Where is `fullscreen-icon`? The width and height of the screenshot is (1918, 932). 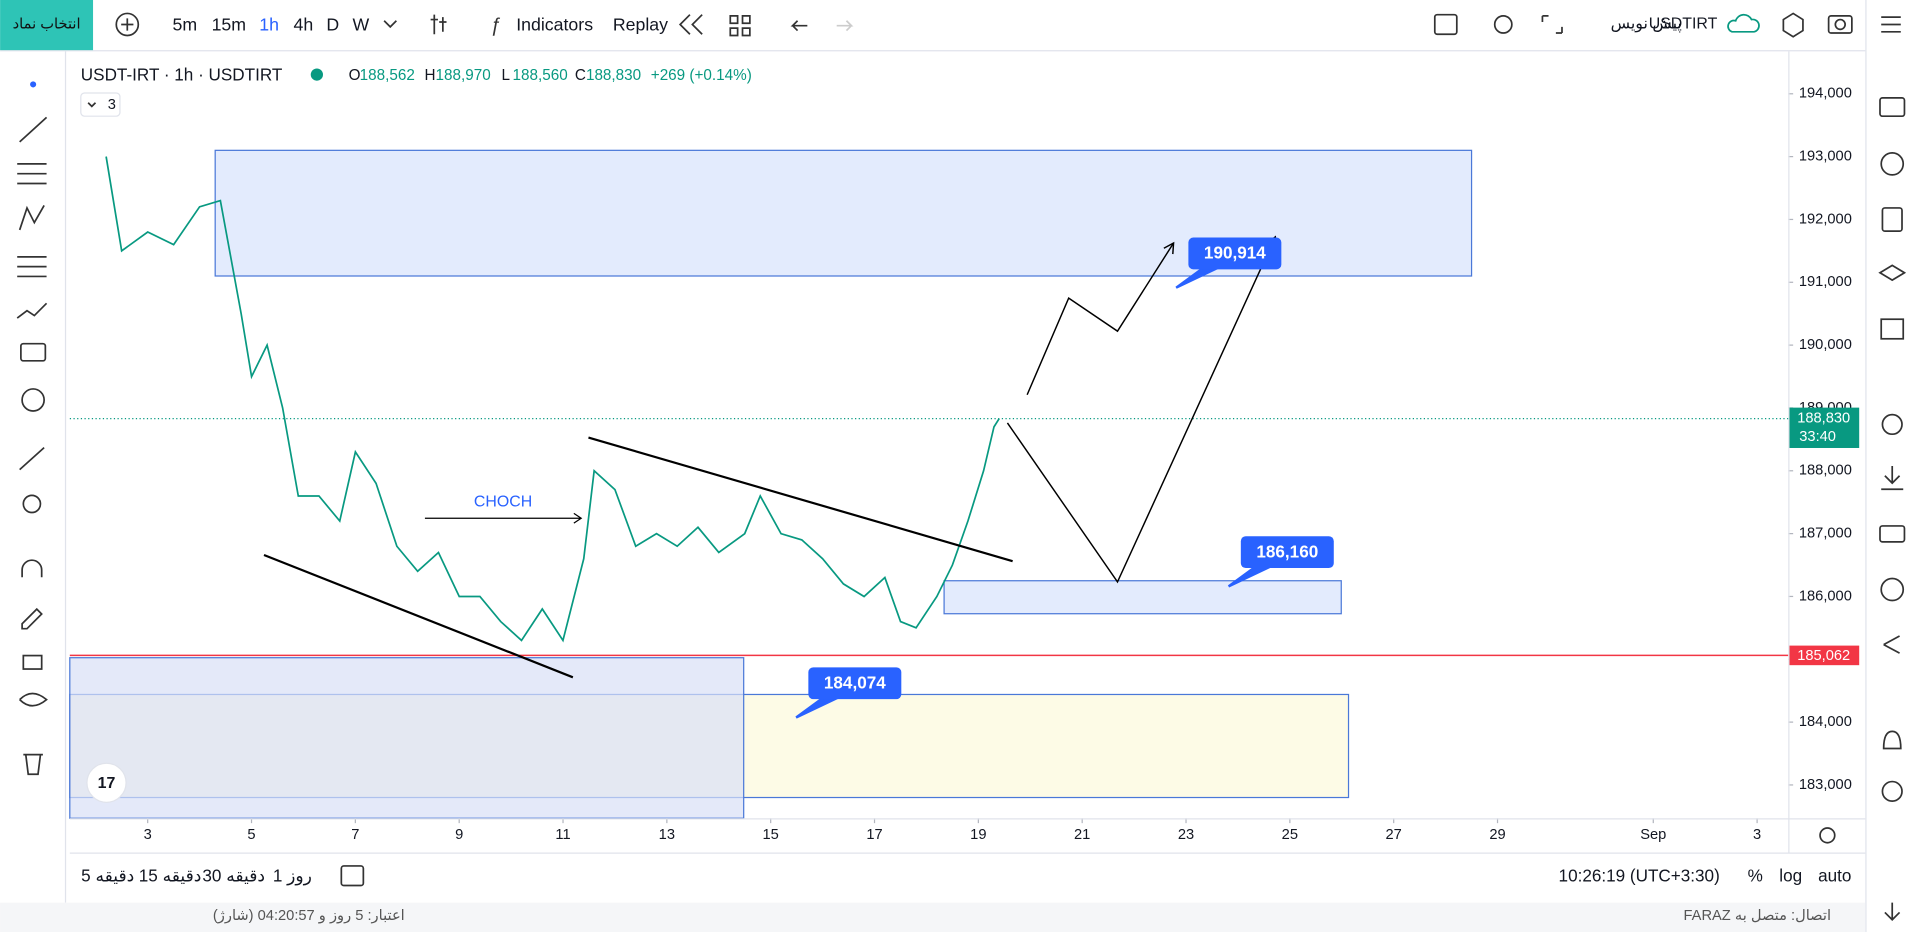 fullscreen-icon is located at coordinates (1445, 24).